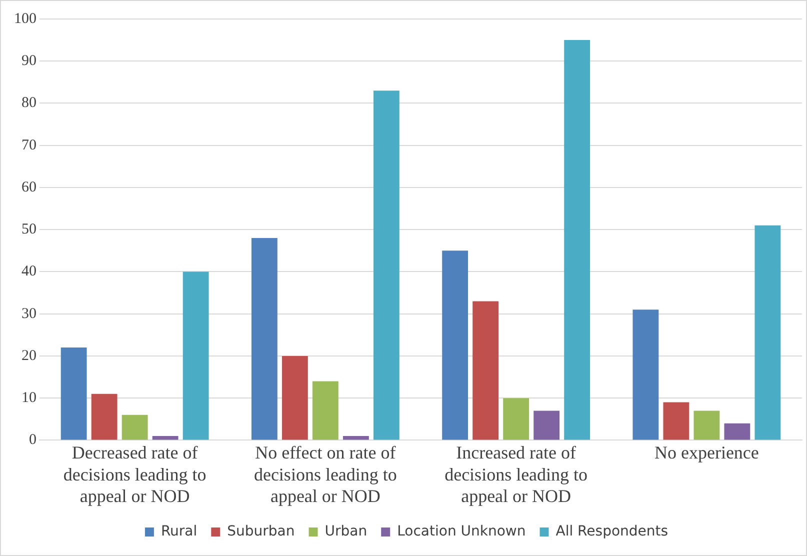 The height and width of the screenshot is (556, 807). What do you see at coordinates (346, 532) in the screenshot?
I see `legend-label: Urban` at bounding box center [346, 532].